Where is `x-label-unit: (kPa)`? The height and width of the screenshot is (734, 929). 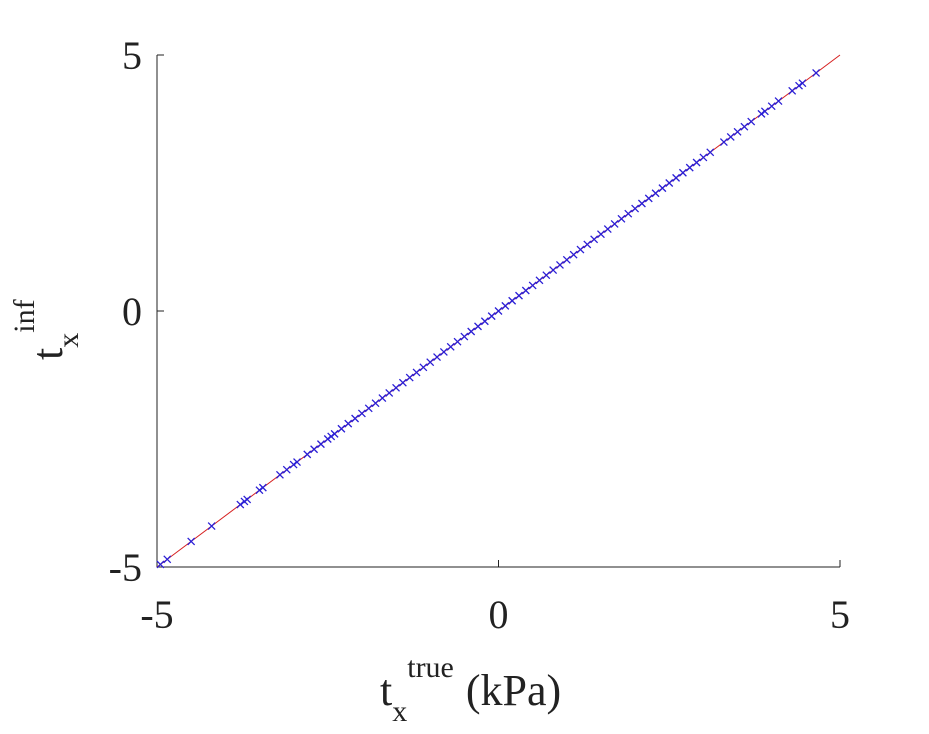 x-label-unit: (kPa) is located at coordinates (513, 690).